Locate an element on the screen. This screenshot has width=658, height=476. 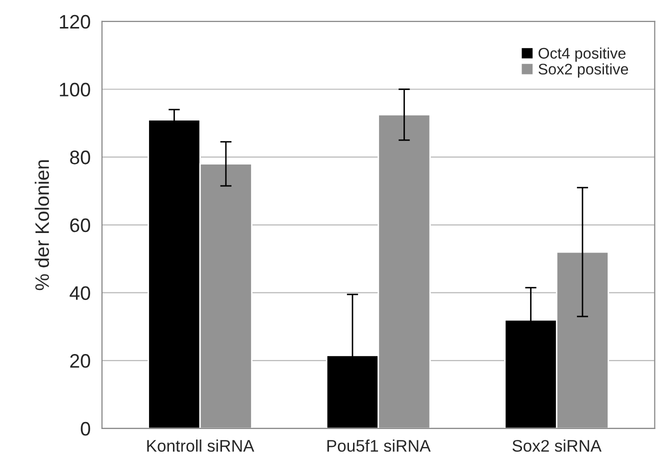
x-tick-label: Sox2 siRNA is located at coordinates (557, 446).